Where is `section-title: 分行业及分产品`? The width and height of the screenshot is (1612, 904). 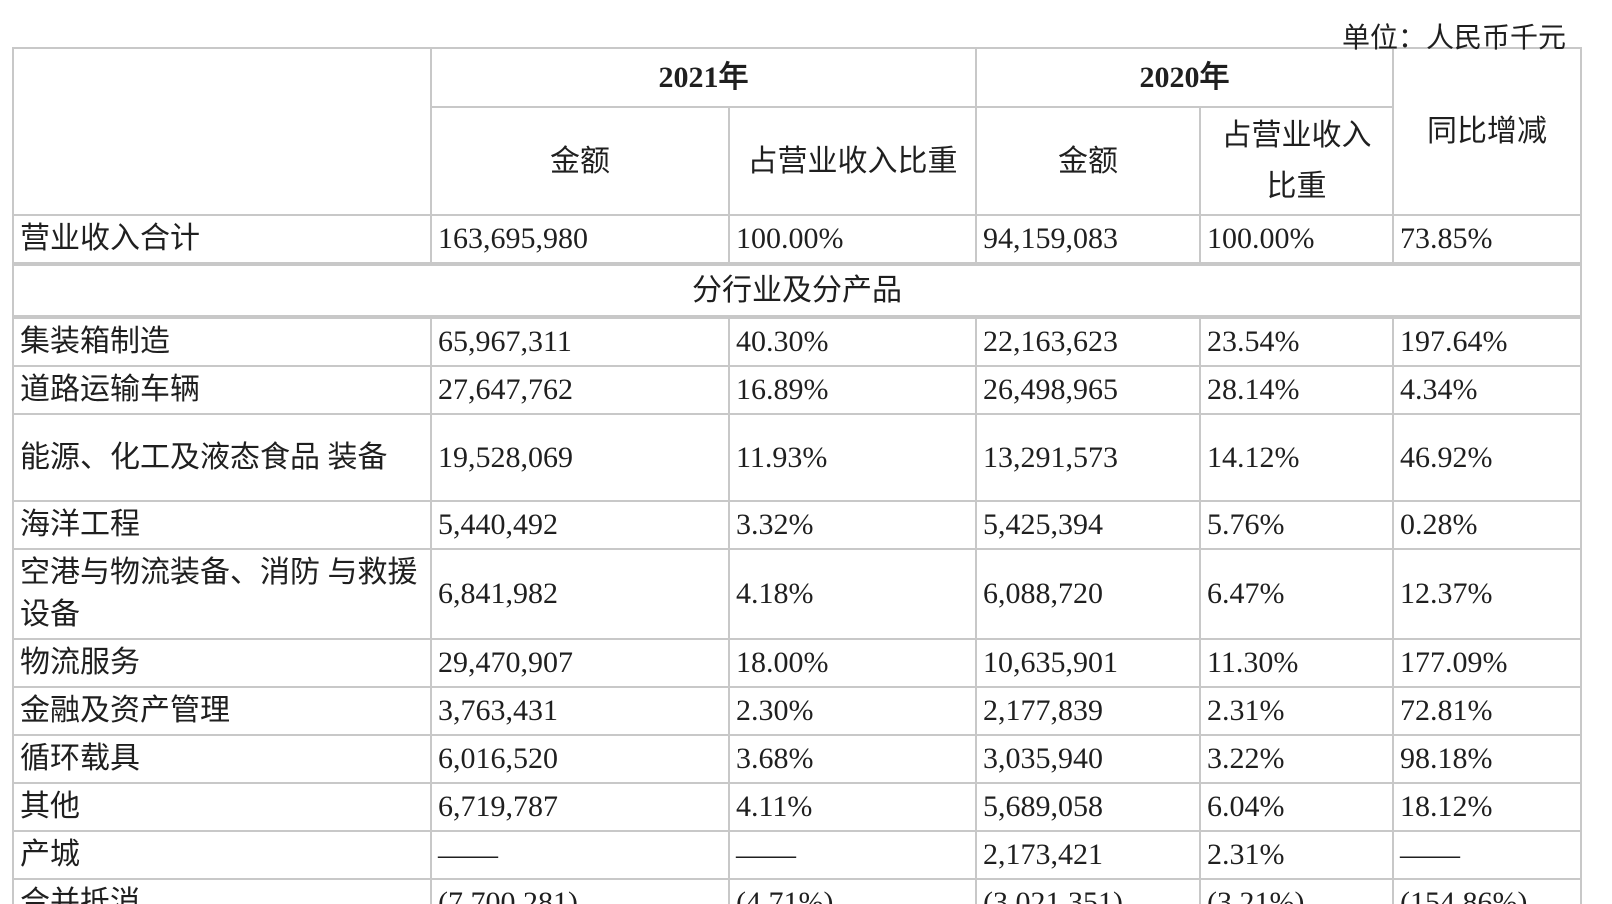 section-title: 分行业及分产品 is located at coordinates (797, 290).